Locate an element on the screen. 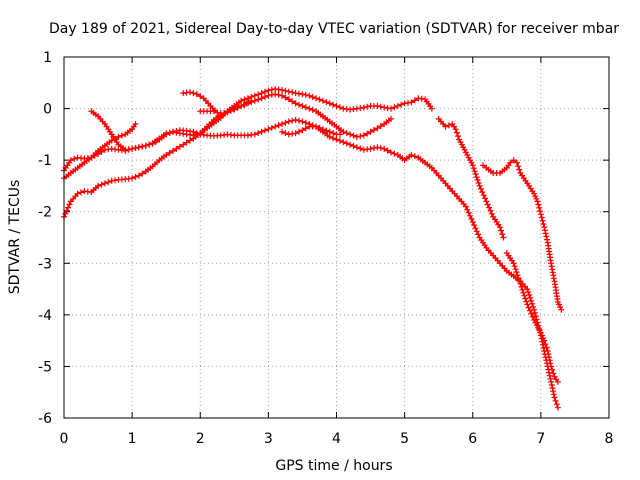 The width and height of the screenshot is (640, 480). x-tick-label: 3 is located at coordinates (268, 439).